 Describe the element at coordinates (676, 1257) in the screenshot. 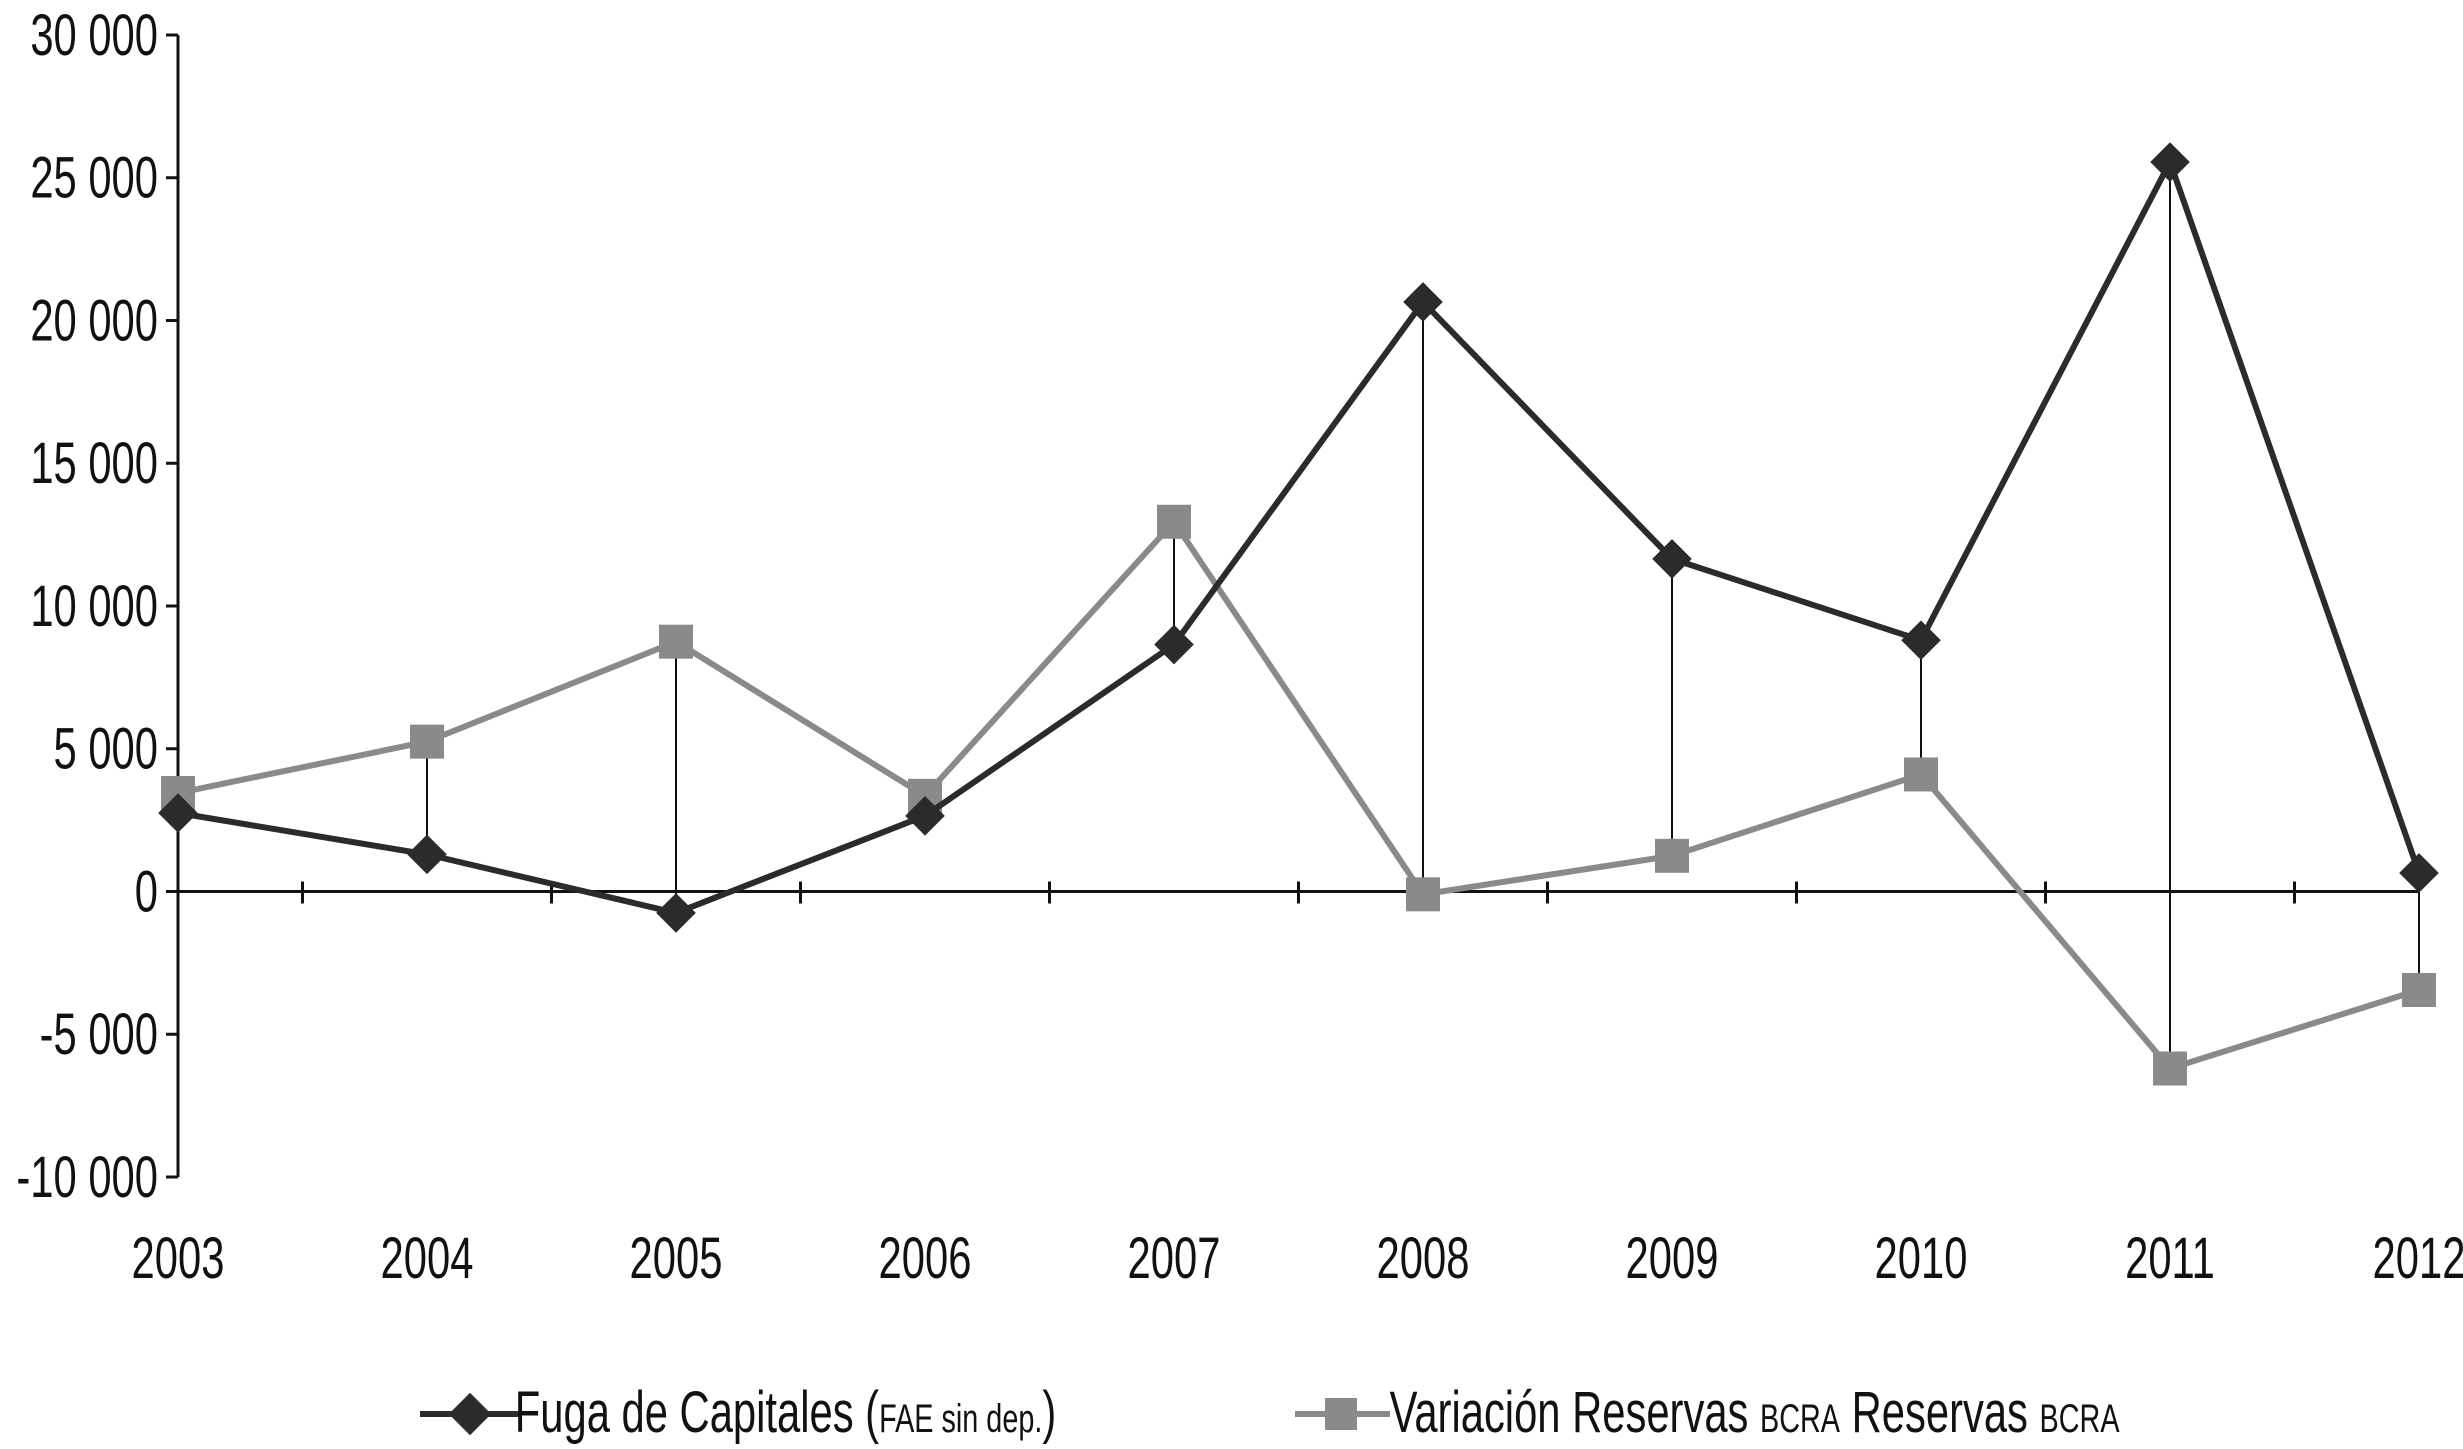

I see `x-tick-label: 2005` at that location.